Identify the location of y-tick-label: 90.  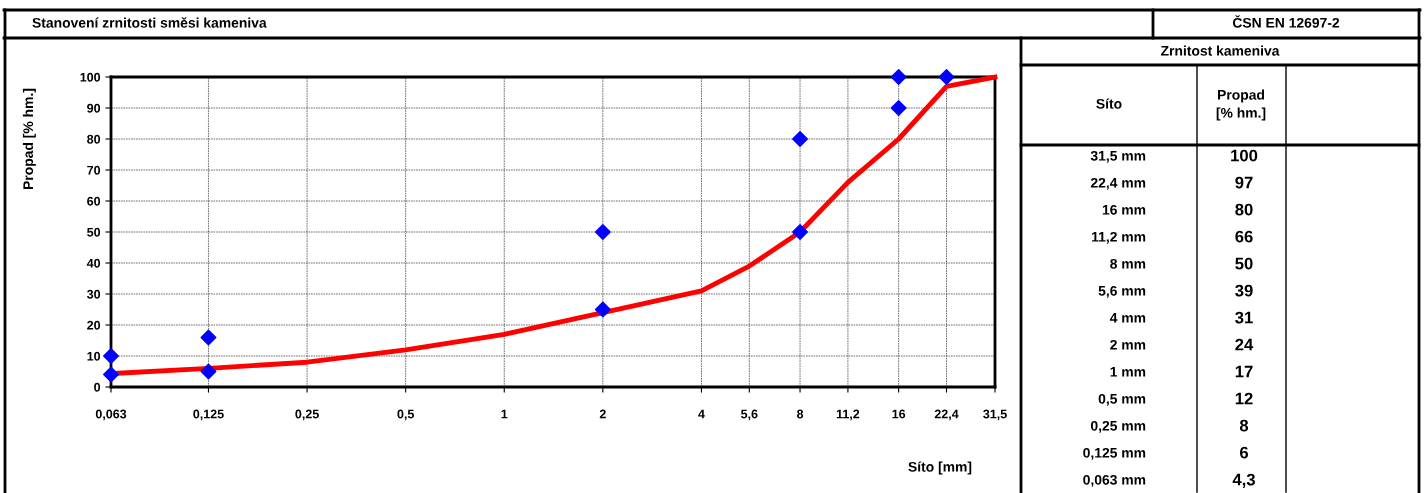
(94, 108).